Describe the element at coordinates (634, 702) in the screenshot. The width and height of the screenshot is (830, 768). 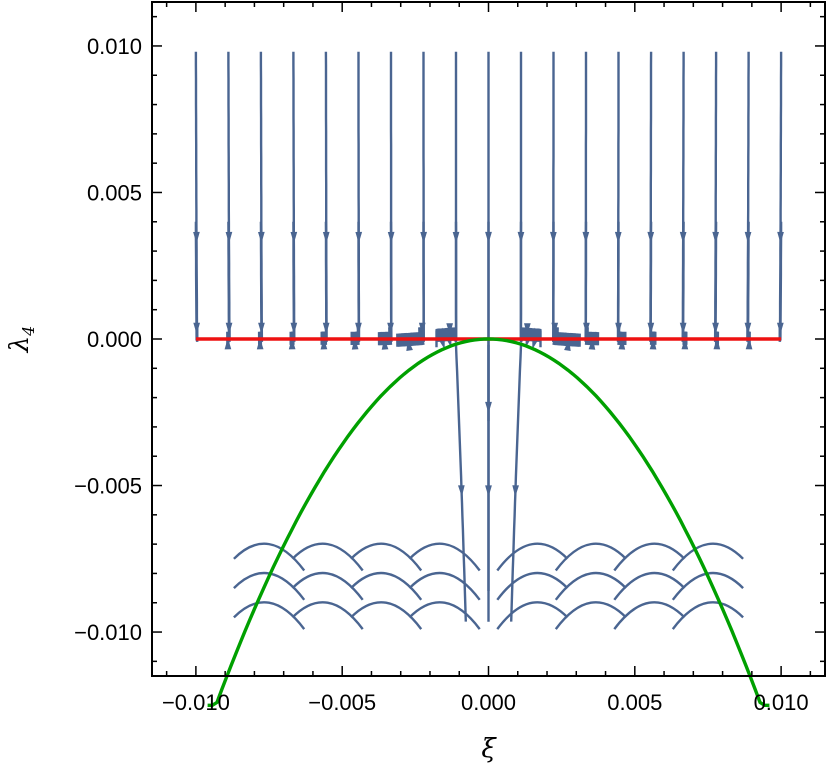
I see `x-tick-label: 0.005` at that location.